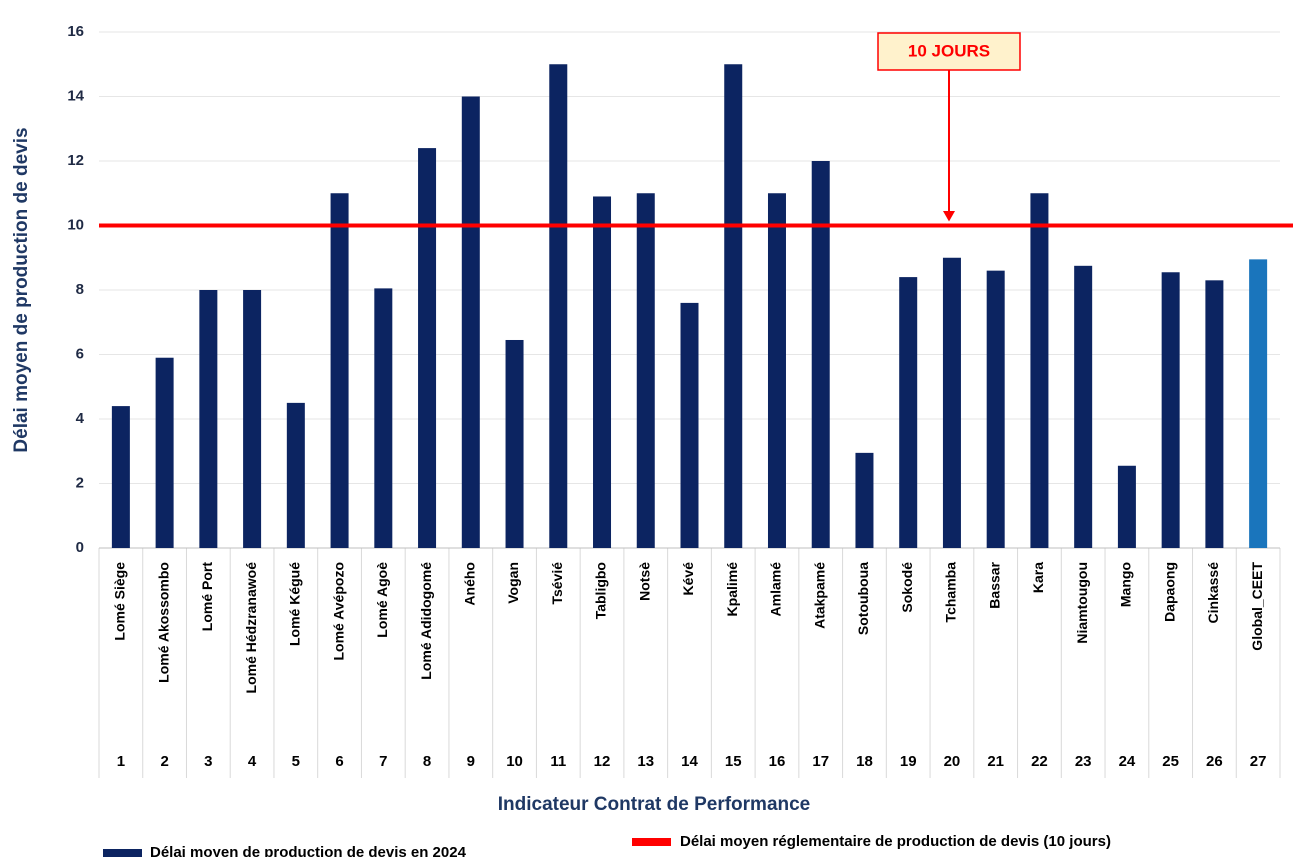 The width and height of the screenshot is (1293, 857). I want to click on x-tick-label: Lomé Kégué, so click(295, 604).